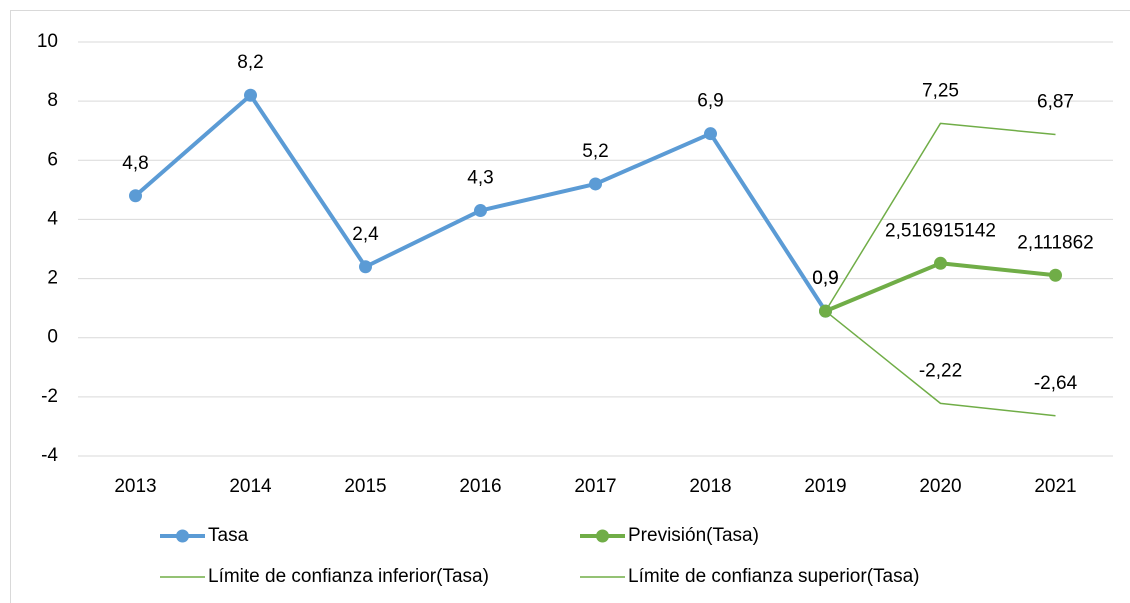 Image resolution: width=1130 pixels, height=603 pixels. I want to click on y-tick-label: 0, so click(52, 337).